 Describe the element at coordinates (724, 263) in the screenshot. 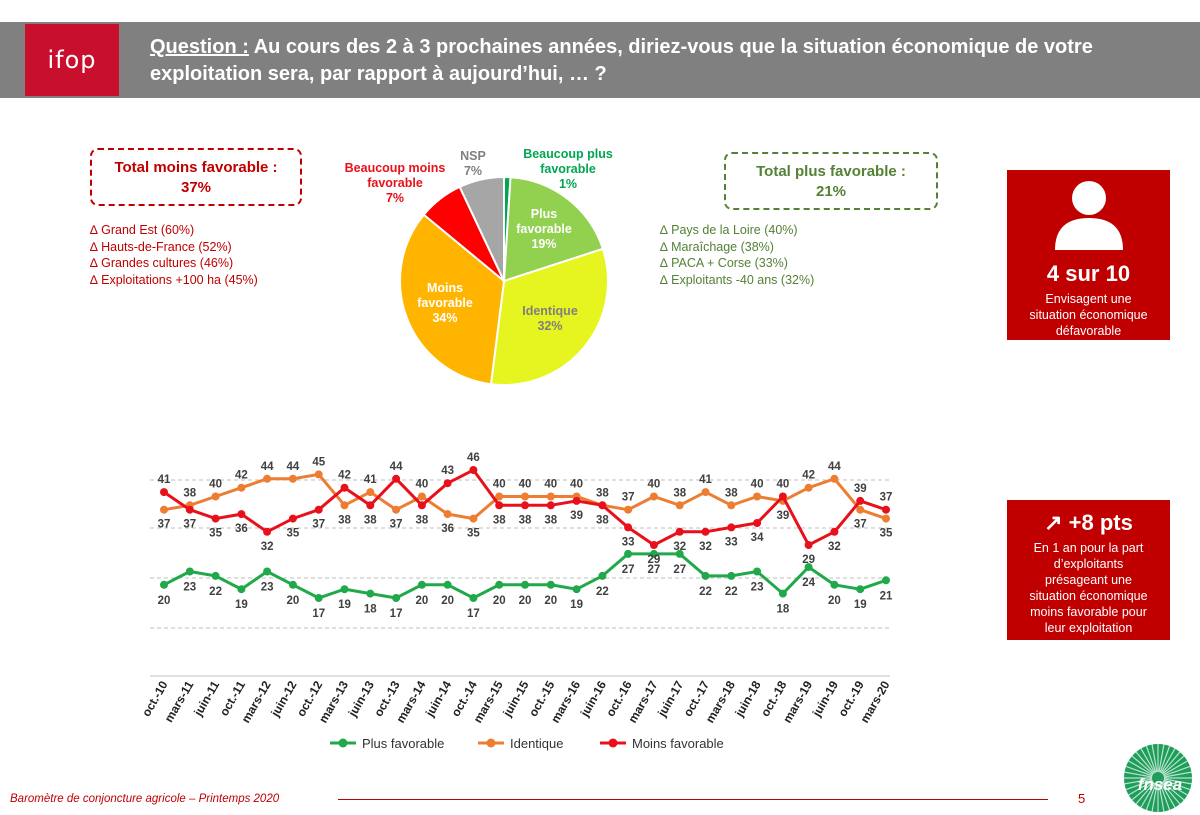

I see `list-item: ∆ PACA + Corse (33%)` at that location.